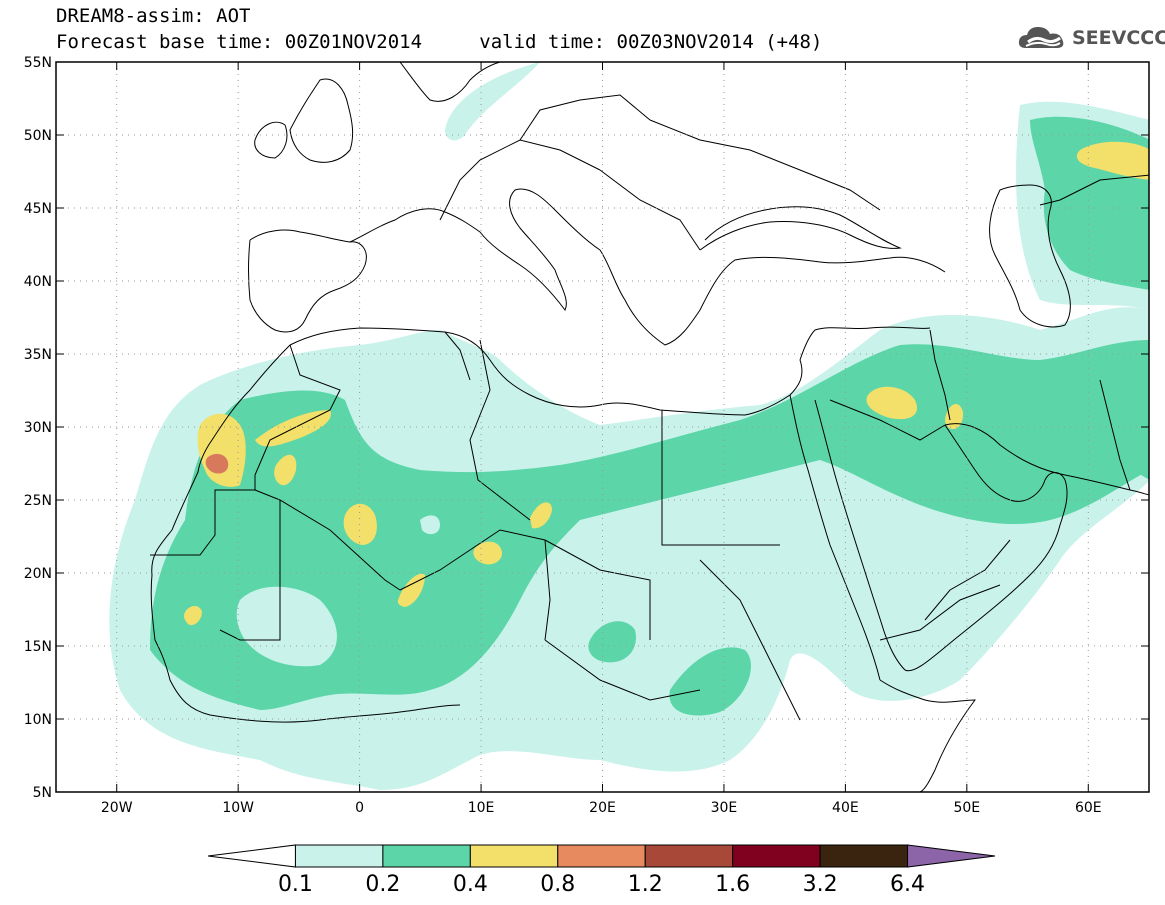 The image size is (1165, 905). Describe the element at coordinates (954, 417) in the screenshot. I see `aot-contour-0.4-kuwait` at that location.